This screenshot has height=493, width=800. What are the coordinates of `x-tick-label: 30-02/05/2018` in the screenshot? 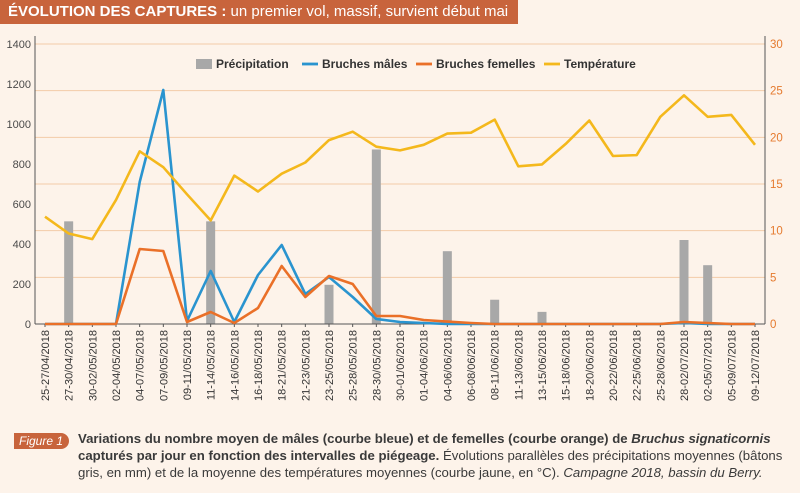 It's located at (93, 365).